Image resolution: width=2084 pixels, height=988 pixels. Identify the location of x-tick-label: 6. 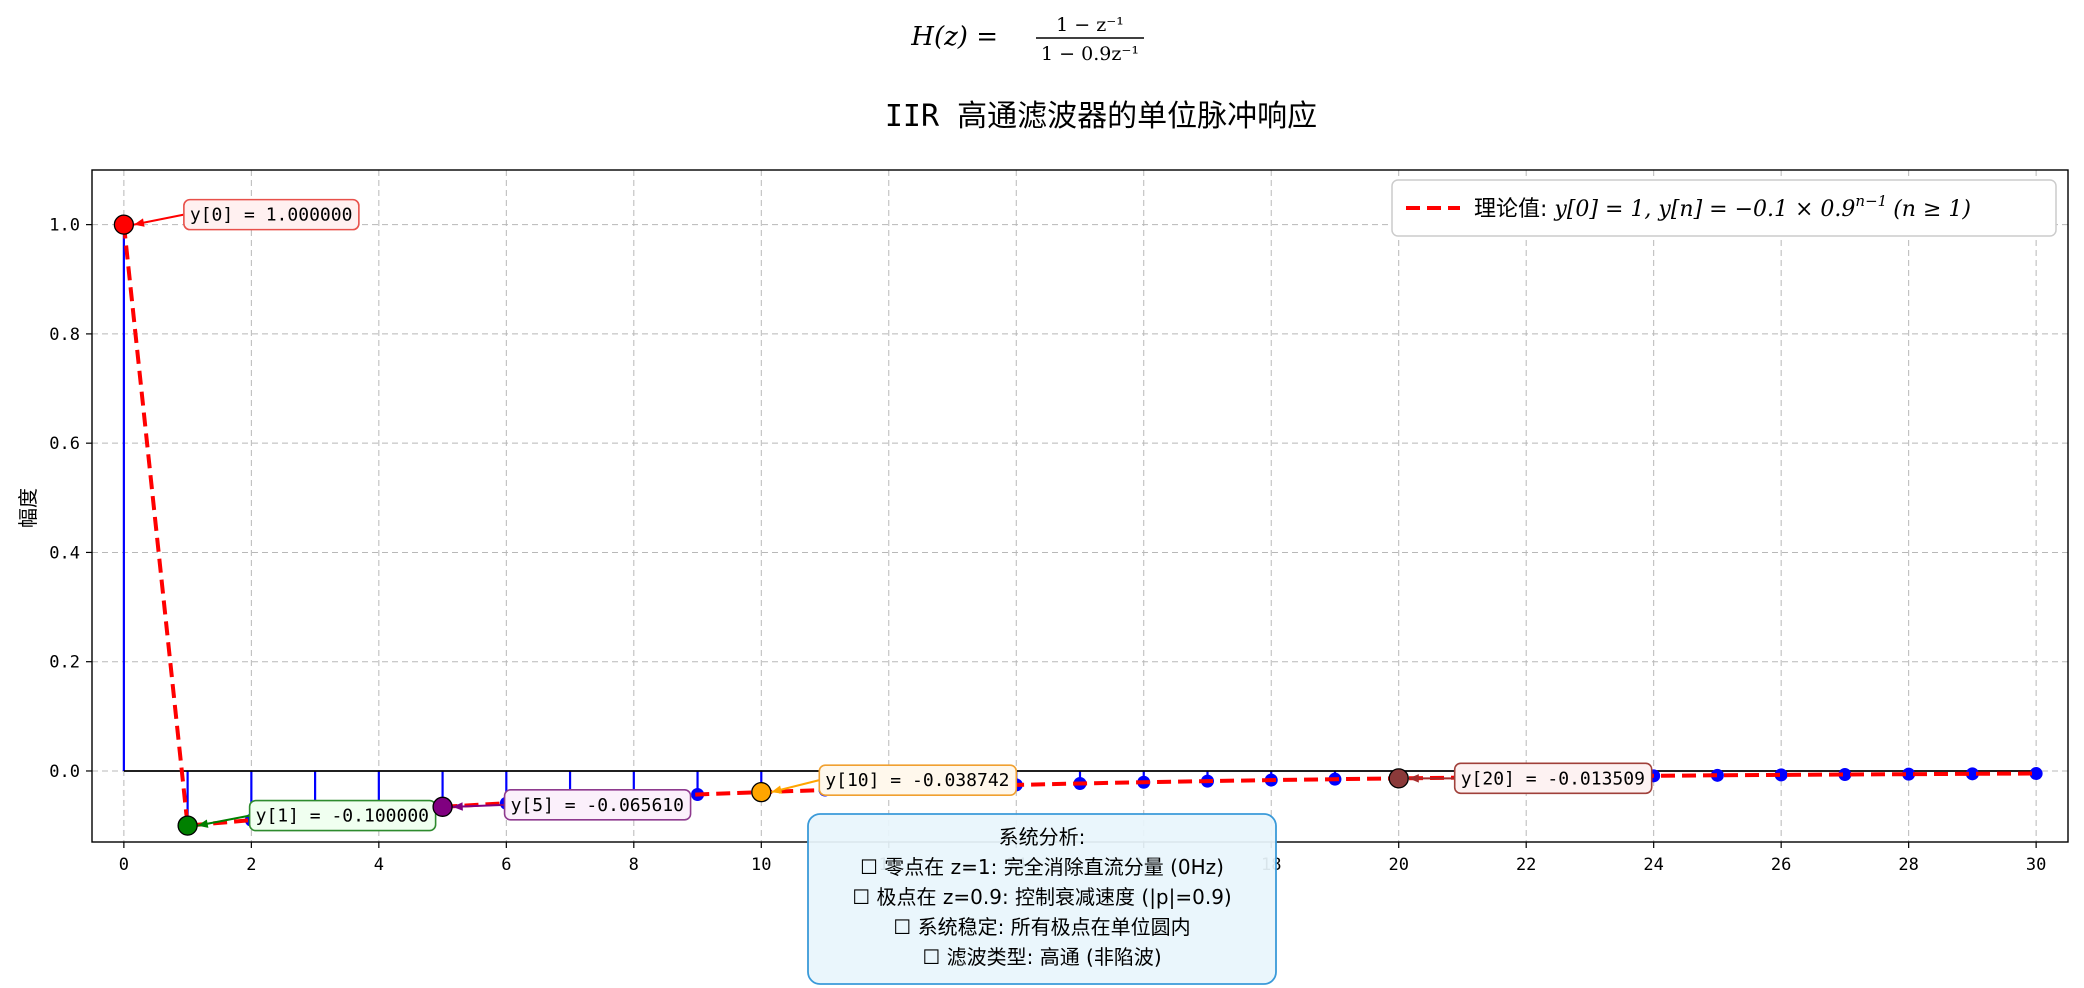
(506, 865).